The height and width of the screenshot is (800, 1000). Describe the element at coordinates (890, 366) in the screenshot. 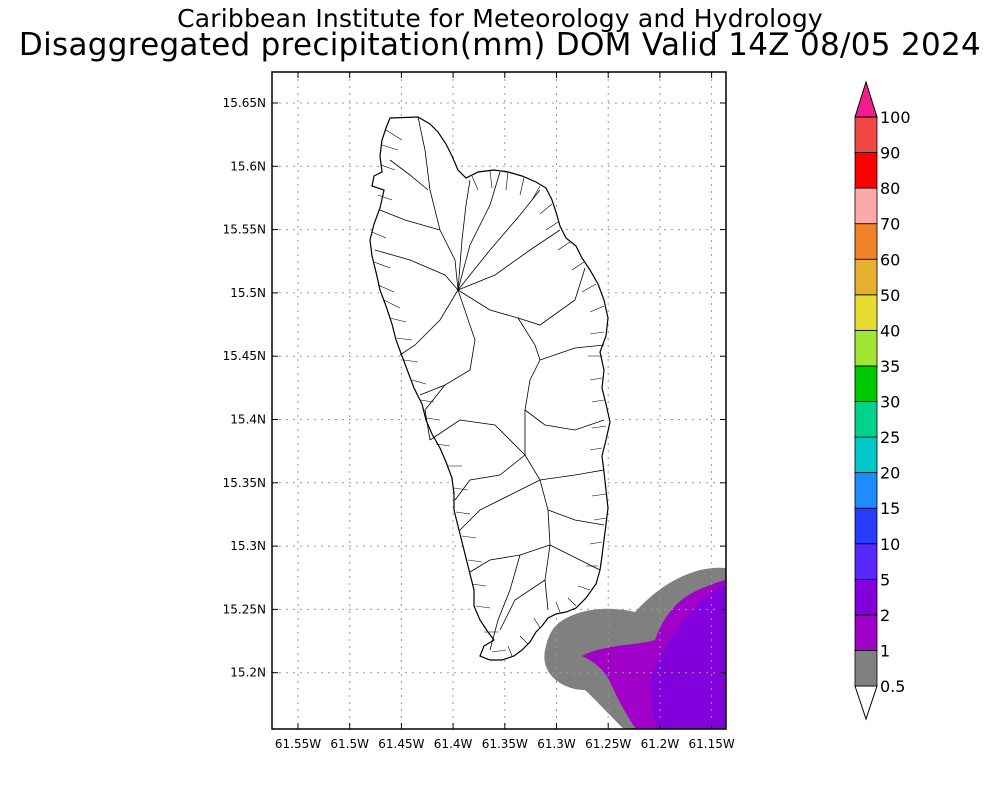

I see `colorbar-level-label: 35` at that location.